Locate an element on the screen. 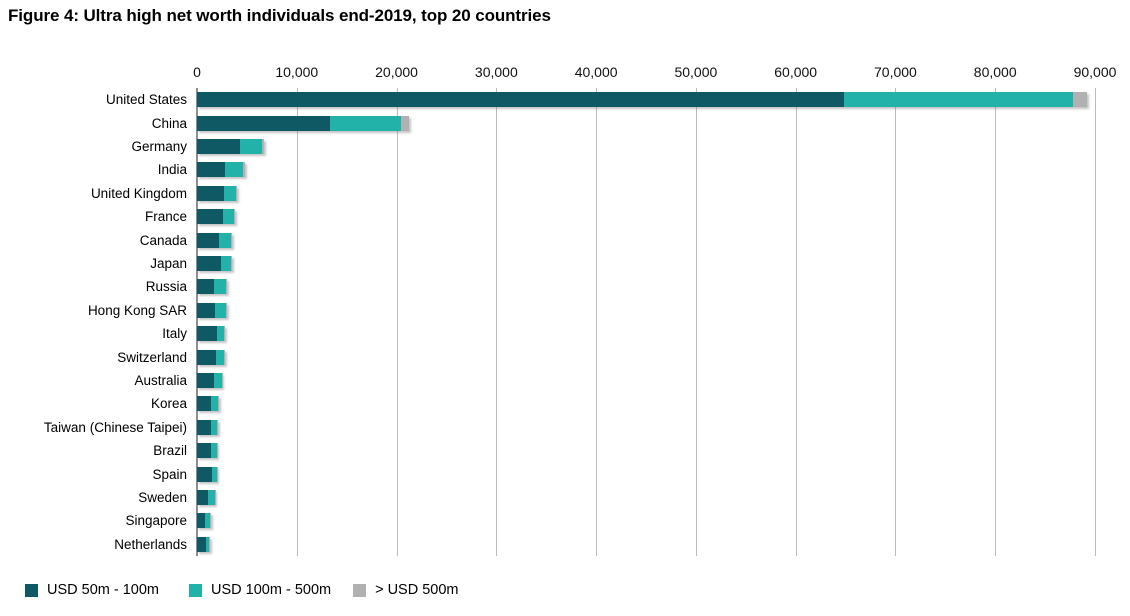  legend-item-usd-100m-500m: USD 100m - 500m is located at coordinates (260, 590).